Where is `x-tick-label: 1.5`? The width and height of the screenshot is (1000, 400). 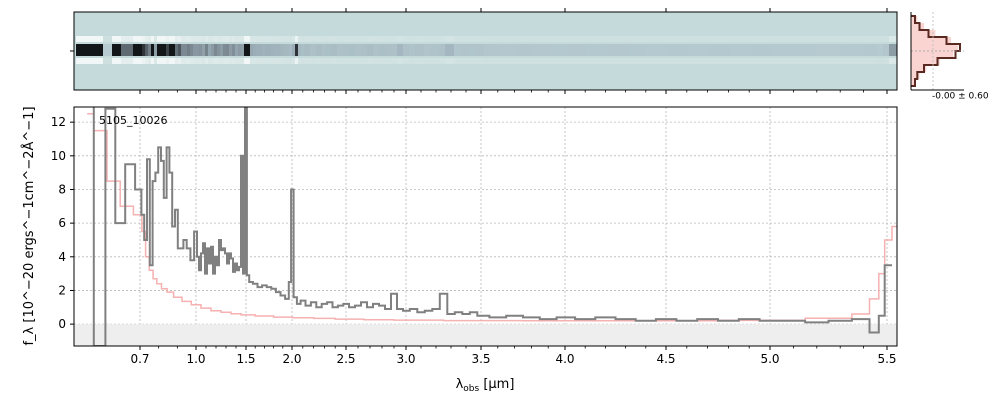 x-tick-label: 1.5 is located at coordinates (245, 359).